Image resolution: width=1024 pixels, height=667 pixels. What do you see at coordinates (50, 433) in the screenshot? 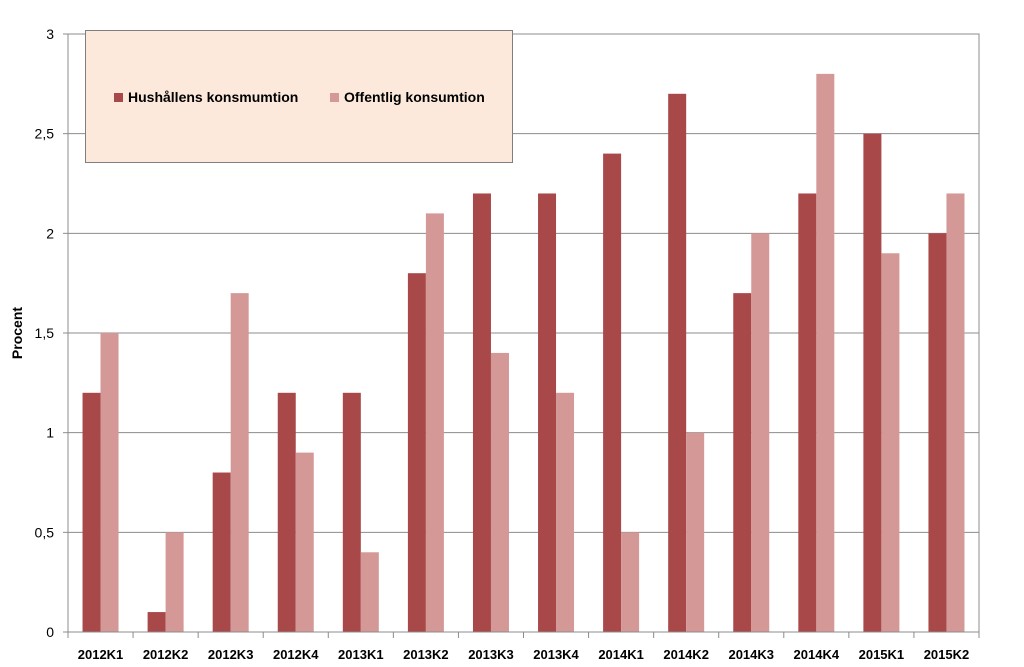
I see `y-tick-label: 1` at bounding box center [50, 433].